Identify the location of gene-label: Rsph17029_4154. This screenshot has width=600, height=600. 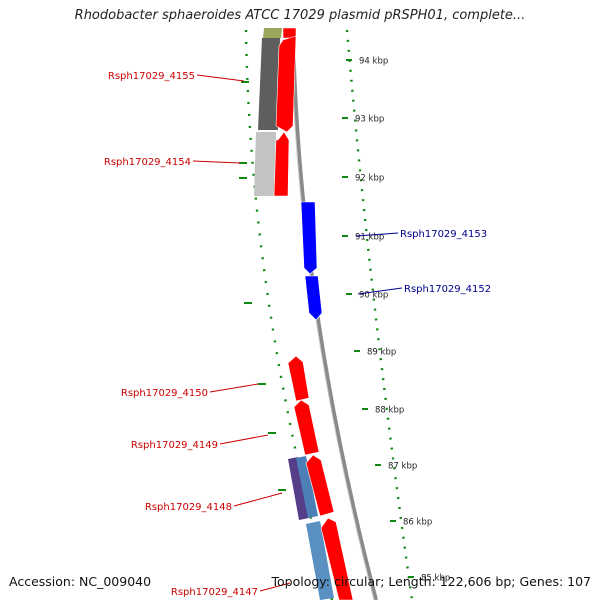
(147, 162).